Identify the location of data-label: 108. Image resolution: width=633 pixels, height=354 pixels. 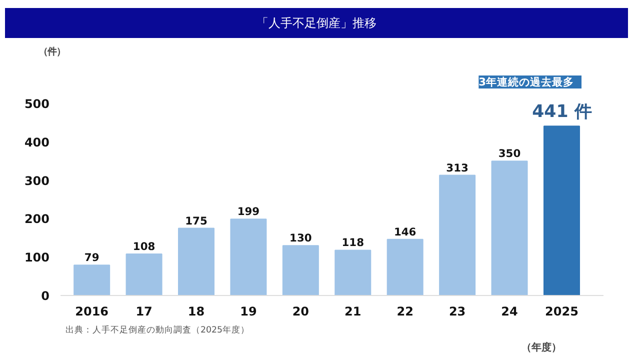
(144, 247).